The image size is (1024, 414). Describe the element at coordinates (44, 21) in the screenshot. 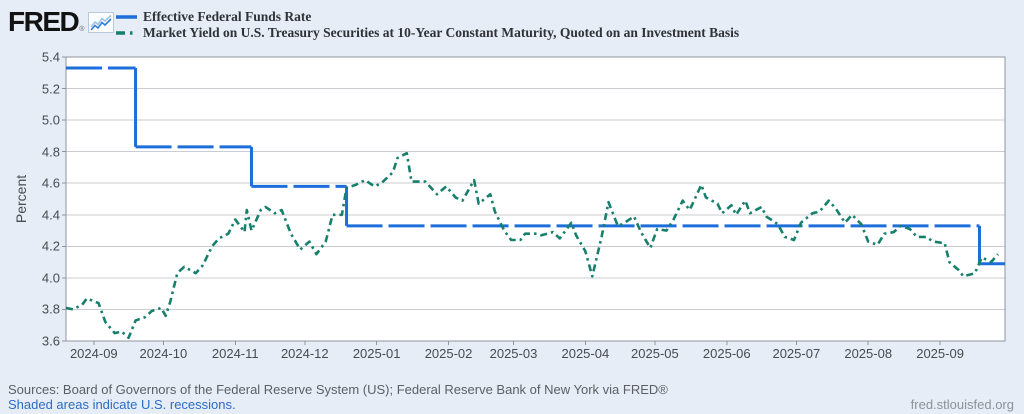

I see `fred-logo-text: FRED` at that location.